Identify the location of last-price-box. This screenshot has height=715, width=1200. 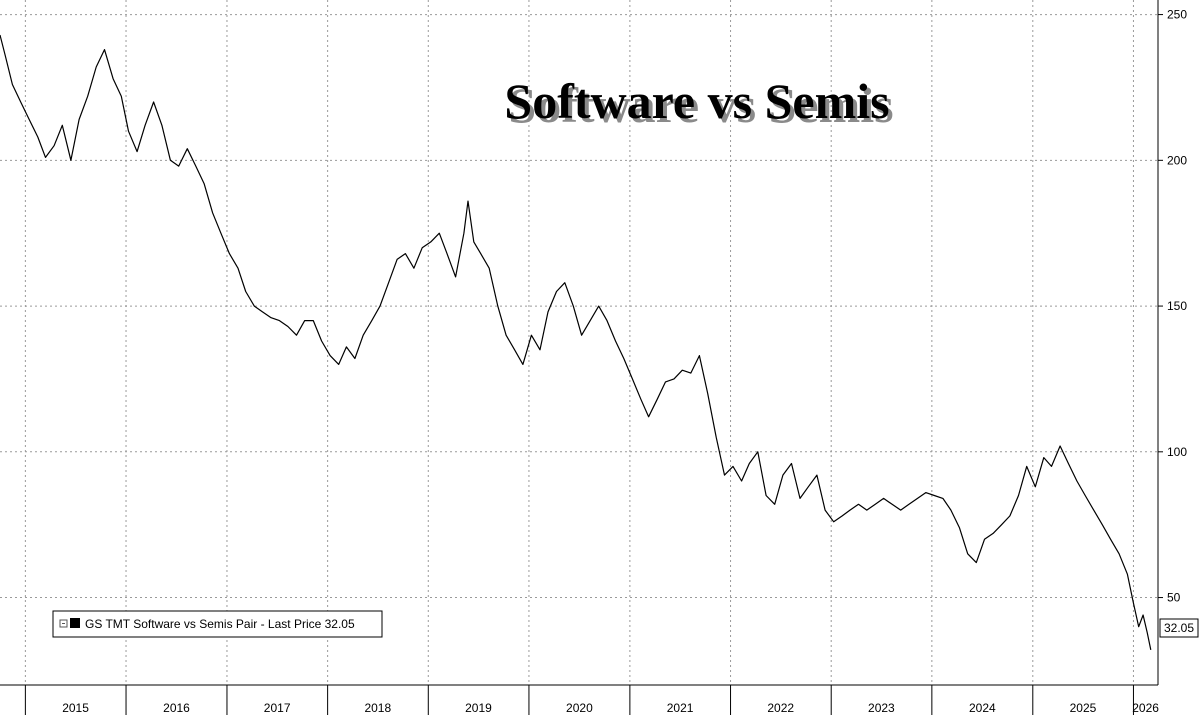
(1179, 628).